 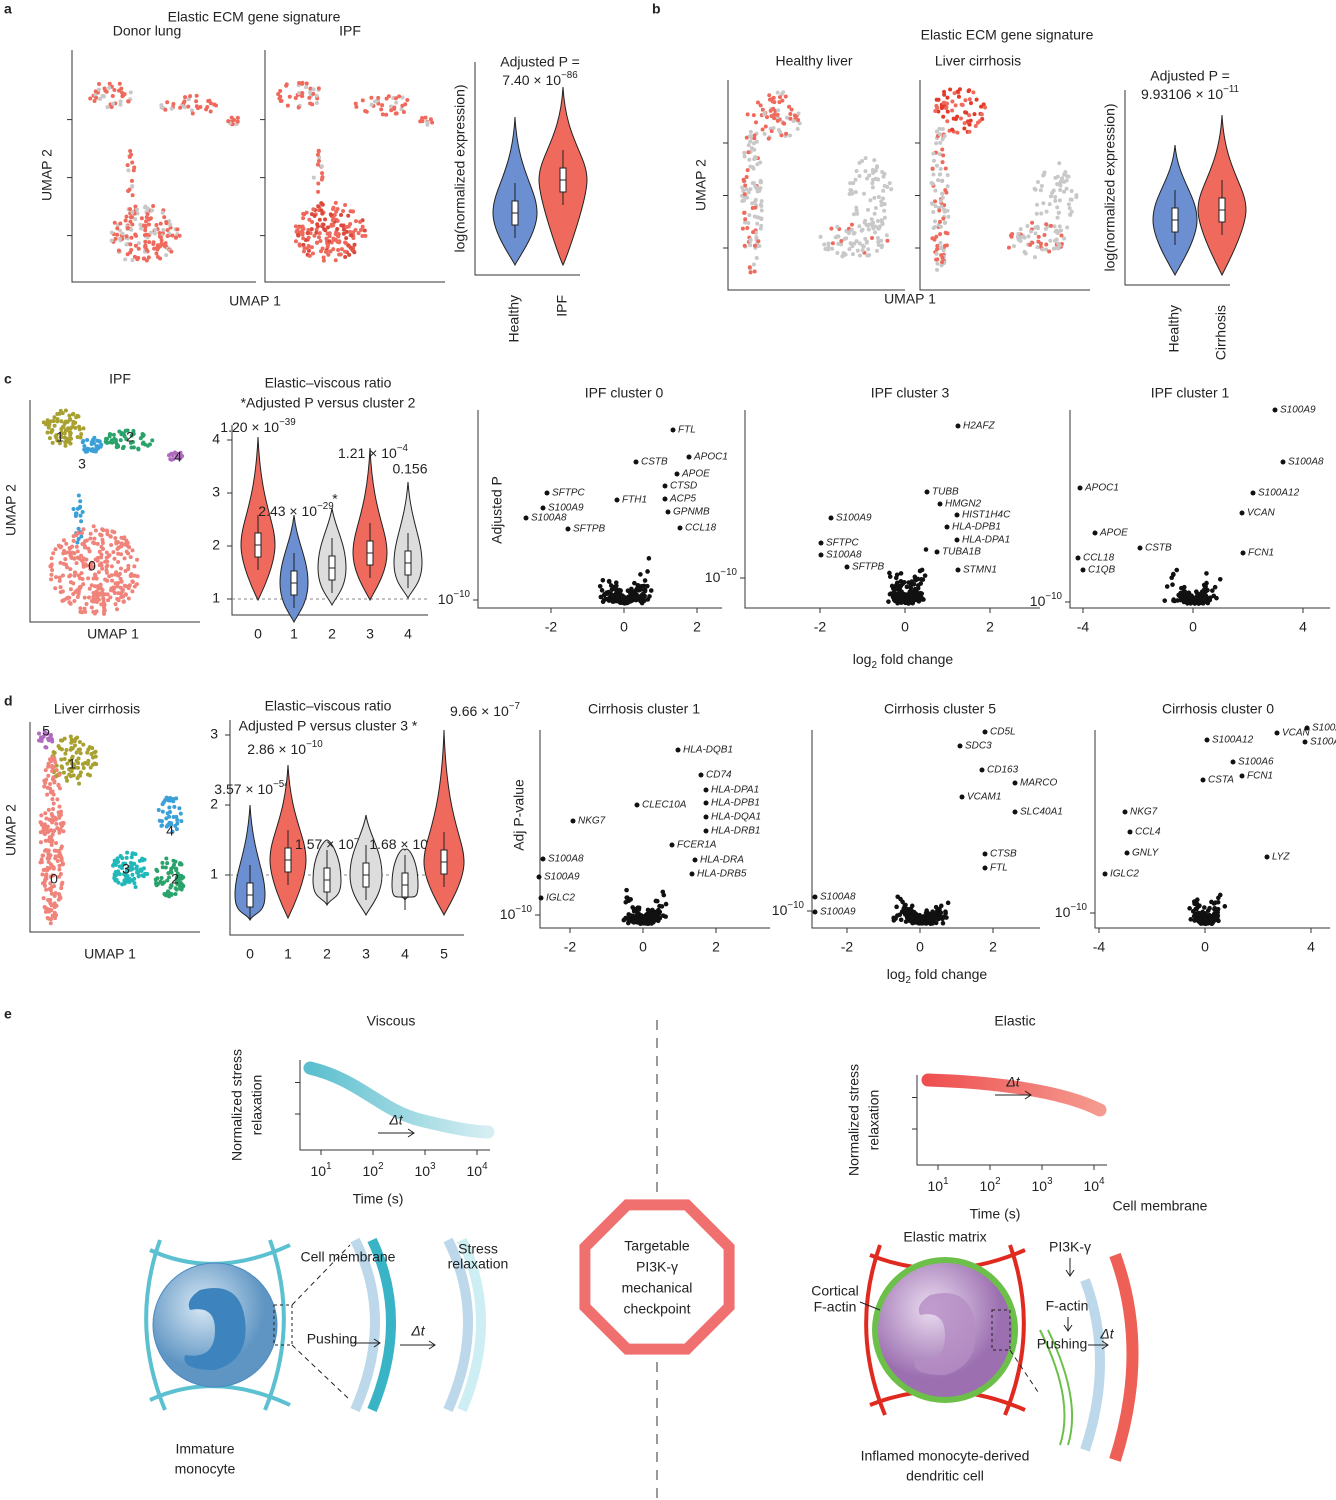 What do you see at coordinates (250, 954) in the screenshot?
I see `category-label: 0` at bounding box center [250, 954].